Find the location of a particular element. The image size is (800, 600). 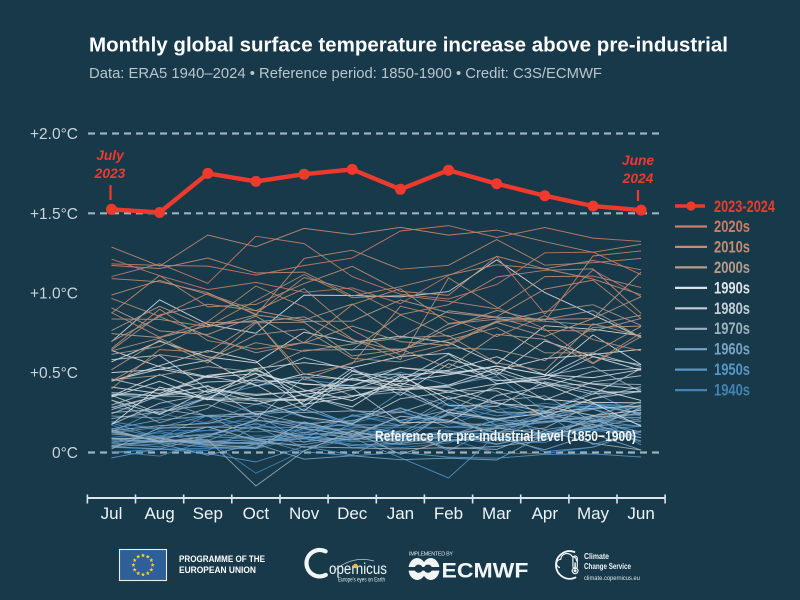

svg-text: Nov is located at coordinates (304, 513).